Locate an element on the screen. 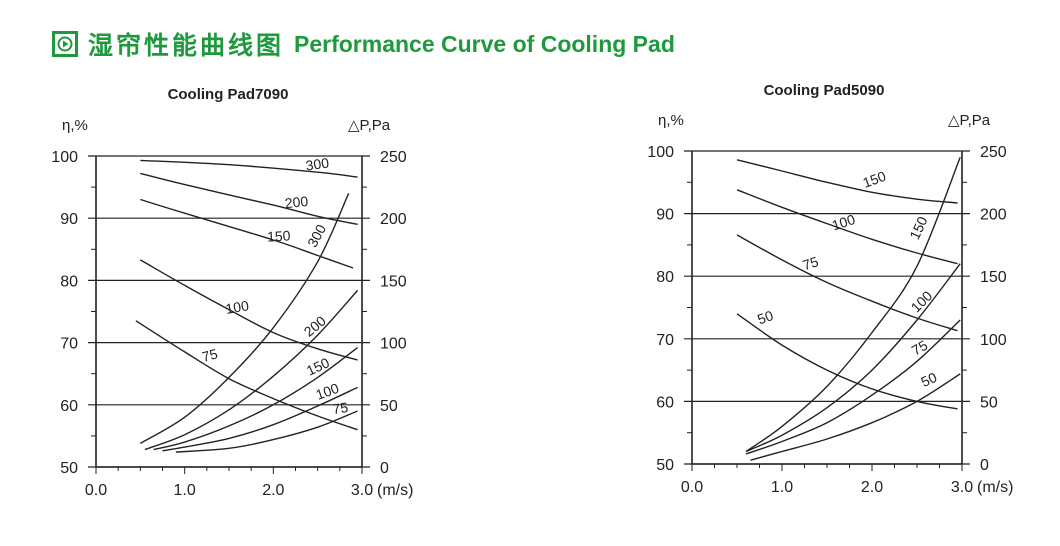  chart-title: Cooling Pad5090 is located at coordinates (824, 90).